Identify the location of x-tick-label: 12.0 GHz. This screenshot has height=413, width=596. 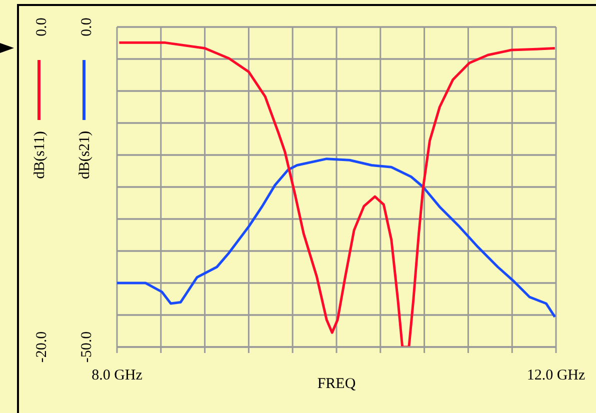
(556, 376).